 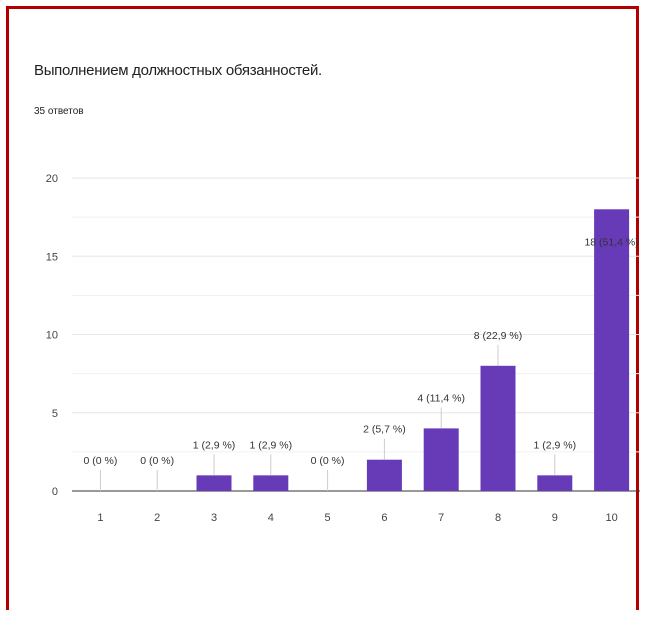 What do you see at coordinates (52, 336) in the screenshot?
I see `y-tick-label: 10` at bounding box center [52, 336].